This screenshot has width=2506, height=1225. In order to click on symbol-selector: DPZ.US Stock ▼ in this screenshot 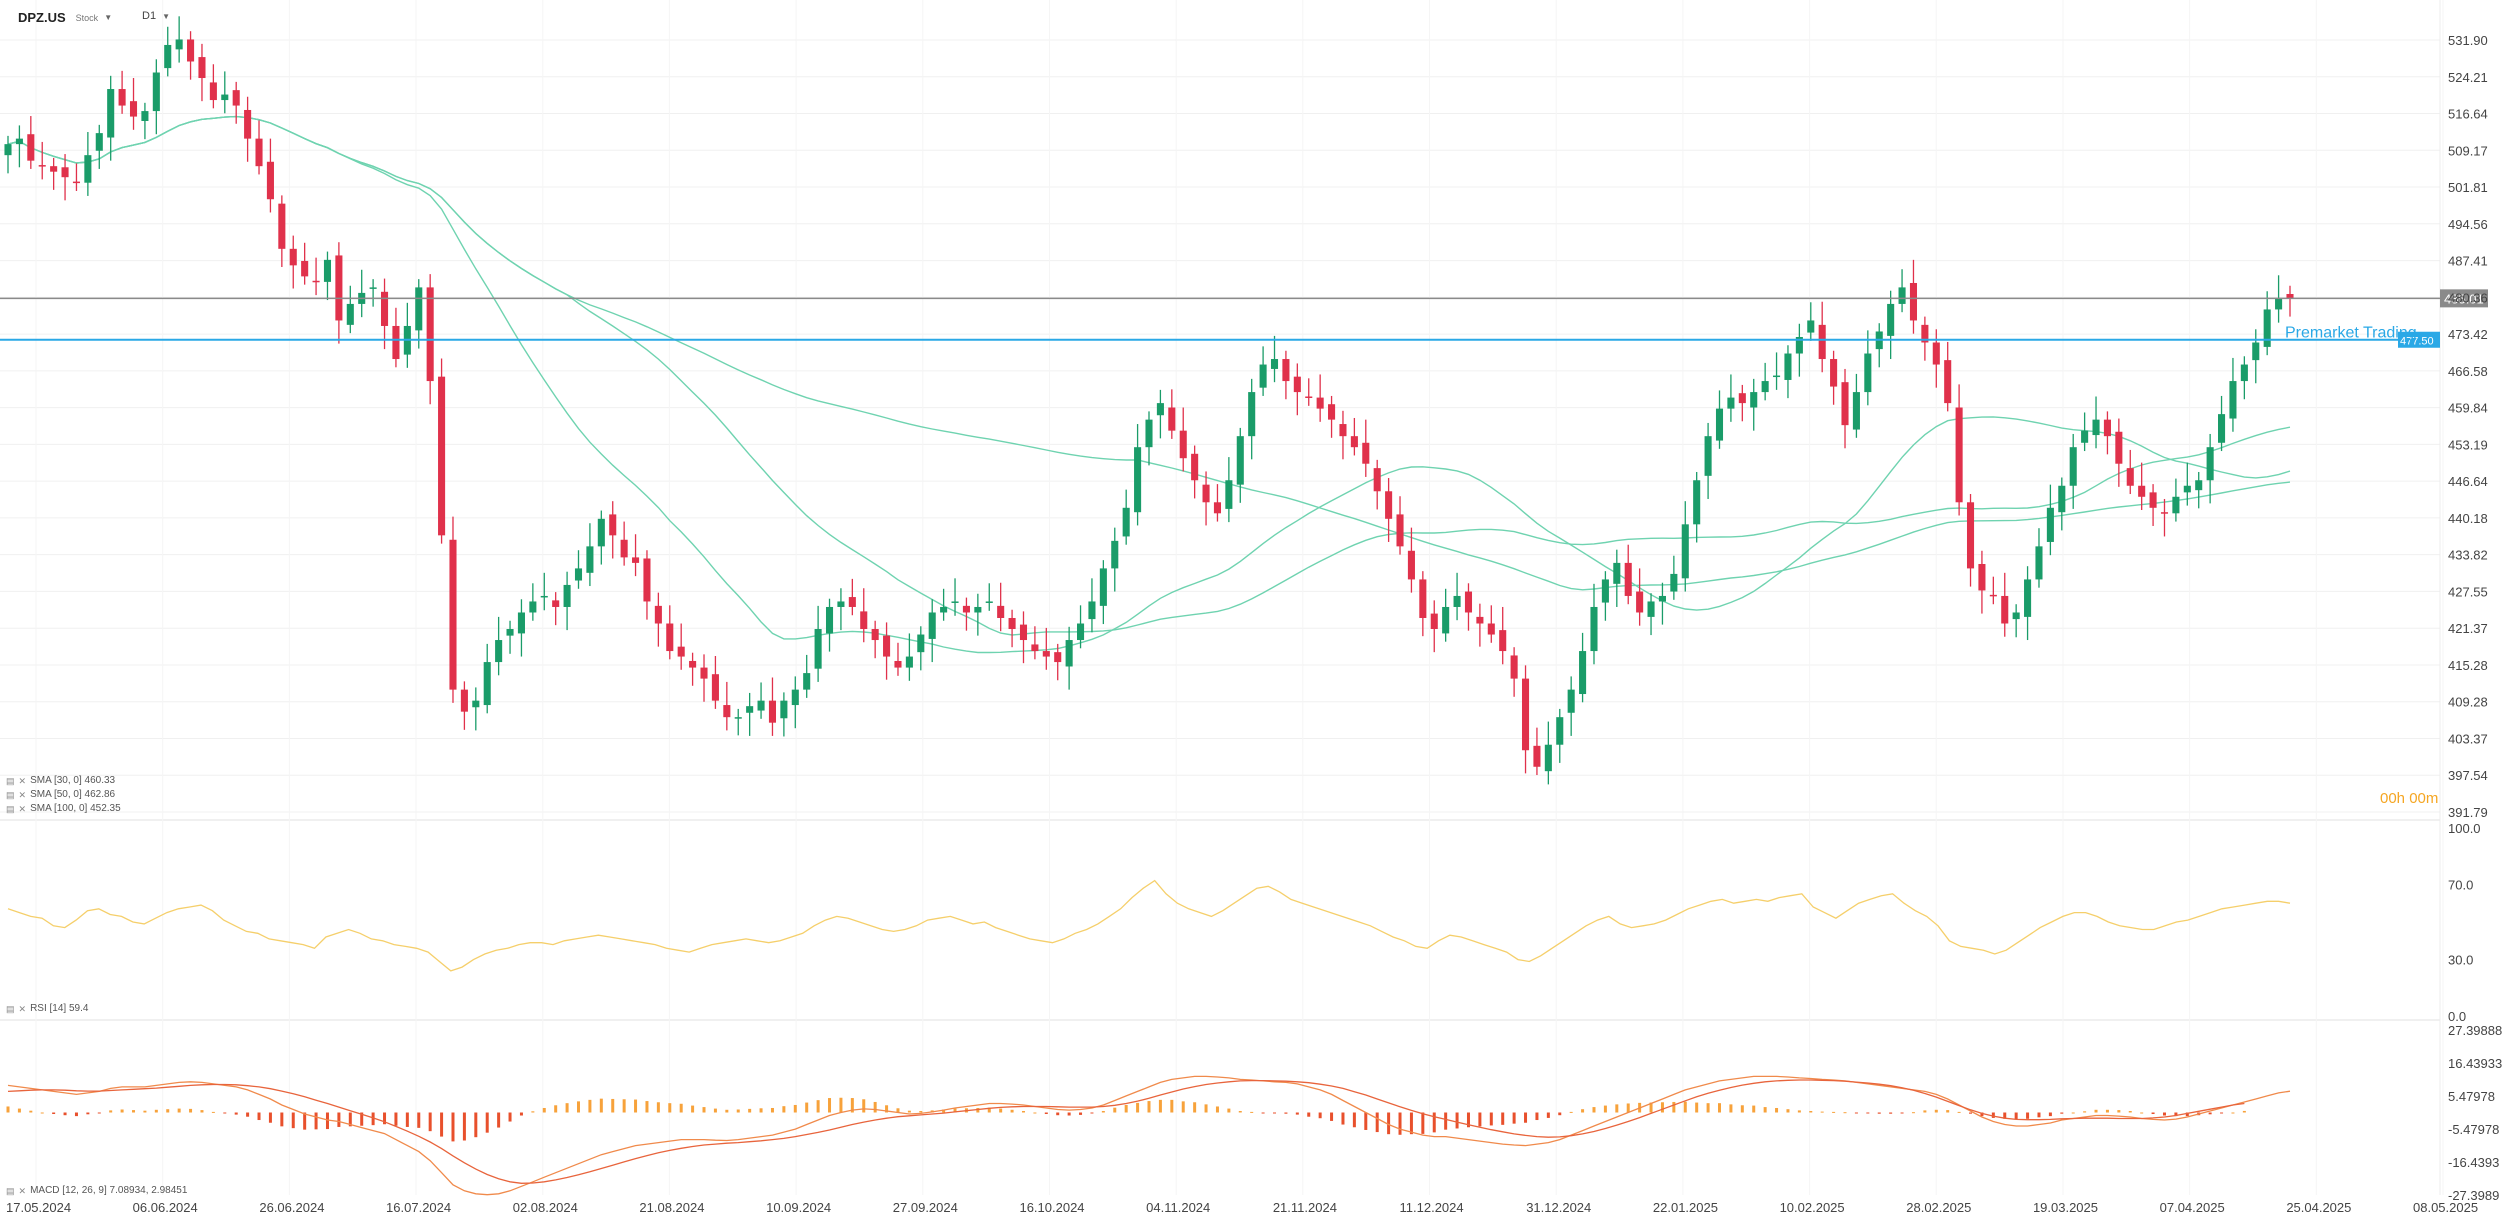, I will do `click(65, 17)`.